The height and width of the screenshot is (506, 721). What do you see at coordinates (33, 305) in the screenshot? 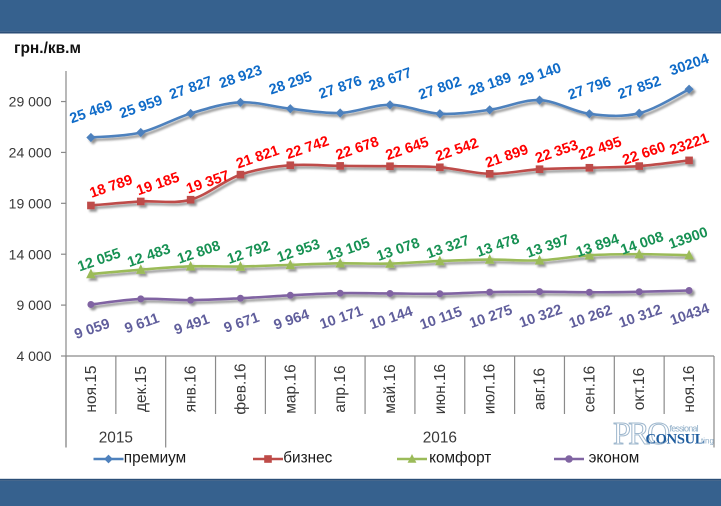
I see `svg-text: 9 000` at bounding box center [33, 305].